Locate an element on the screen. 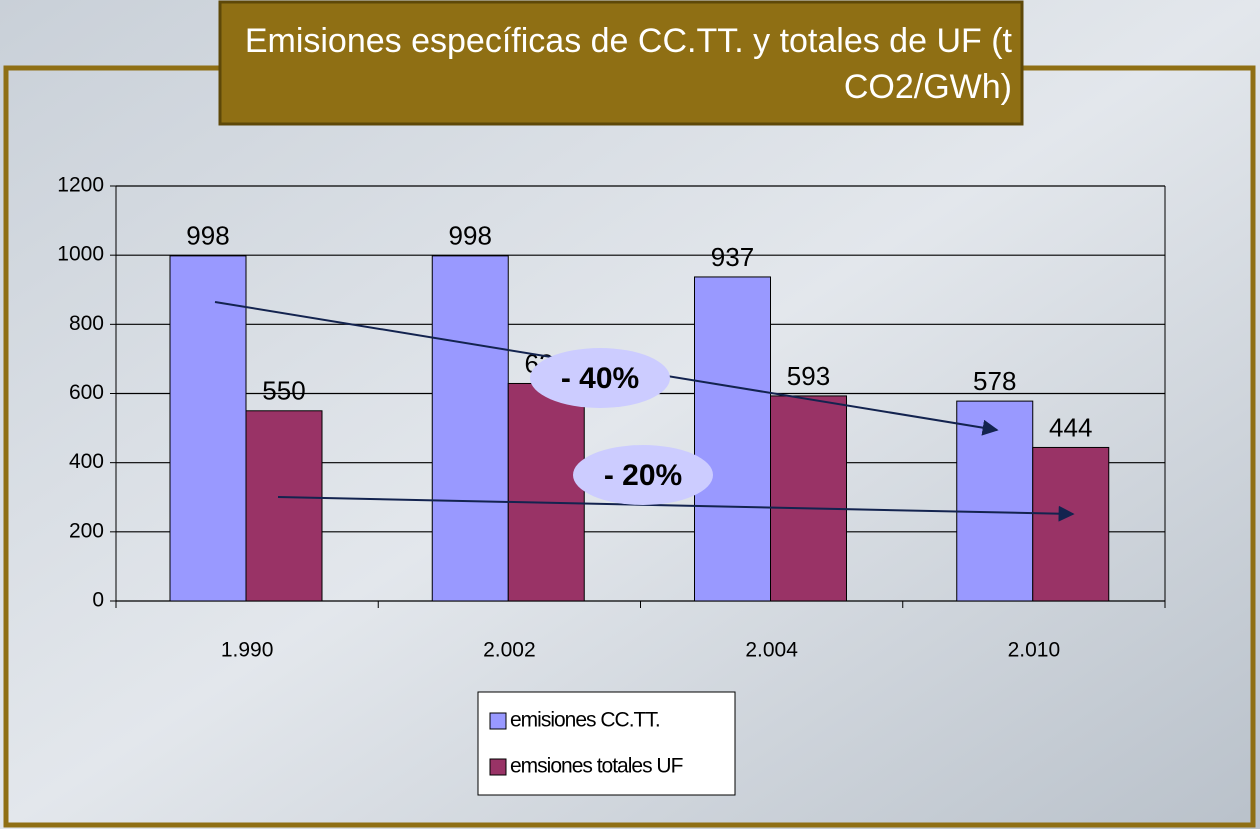  y-tick-label: 400 is located at coordinates (86, 461).